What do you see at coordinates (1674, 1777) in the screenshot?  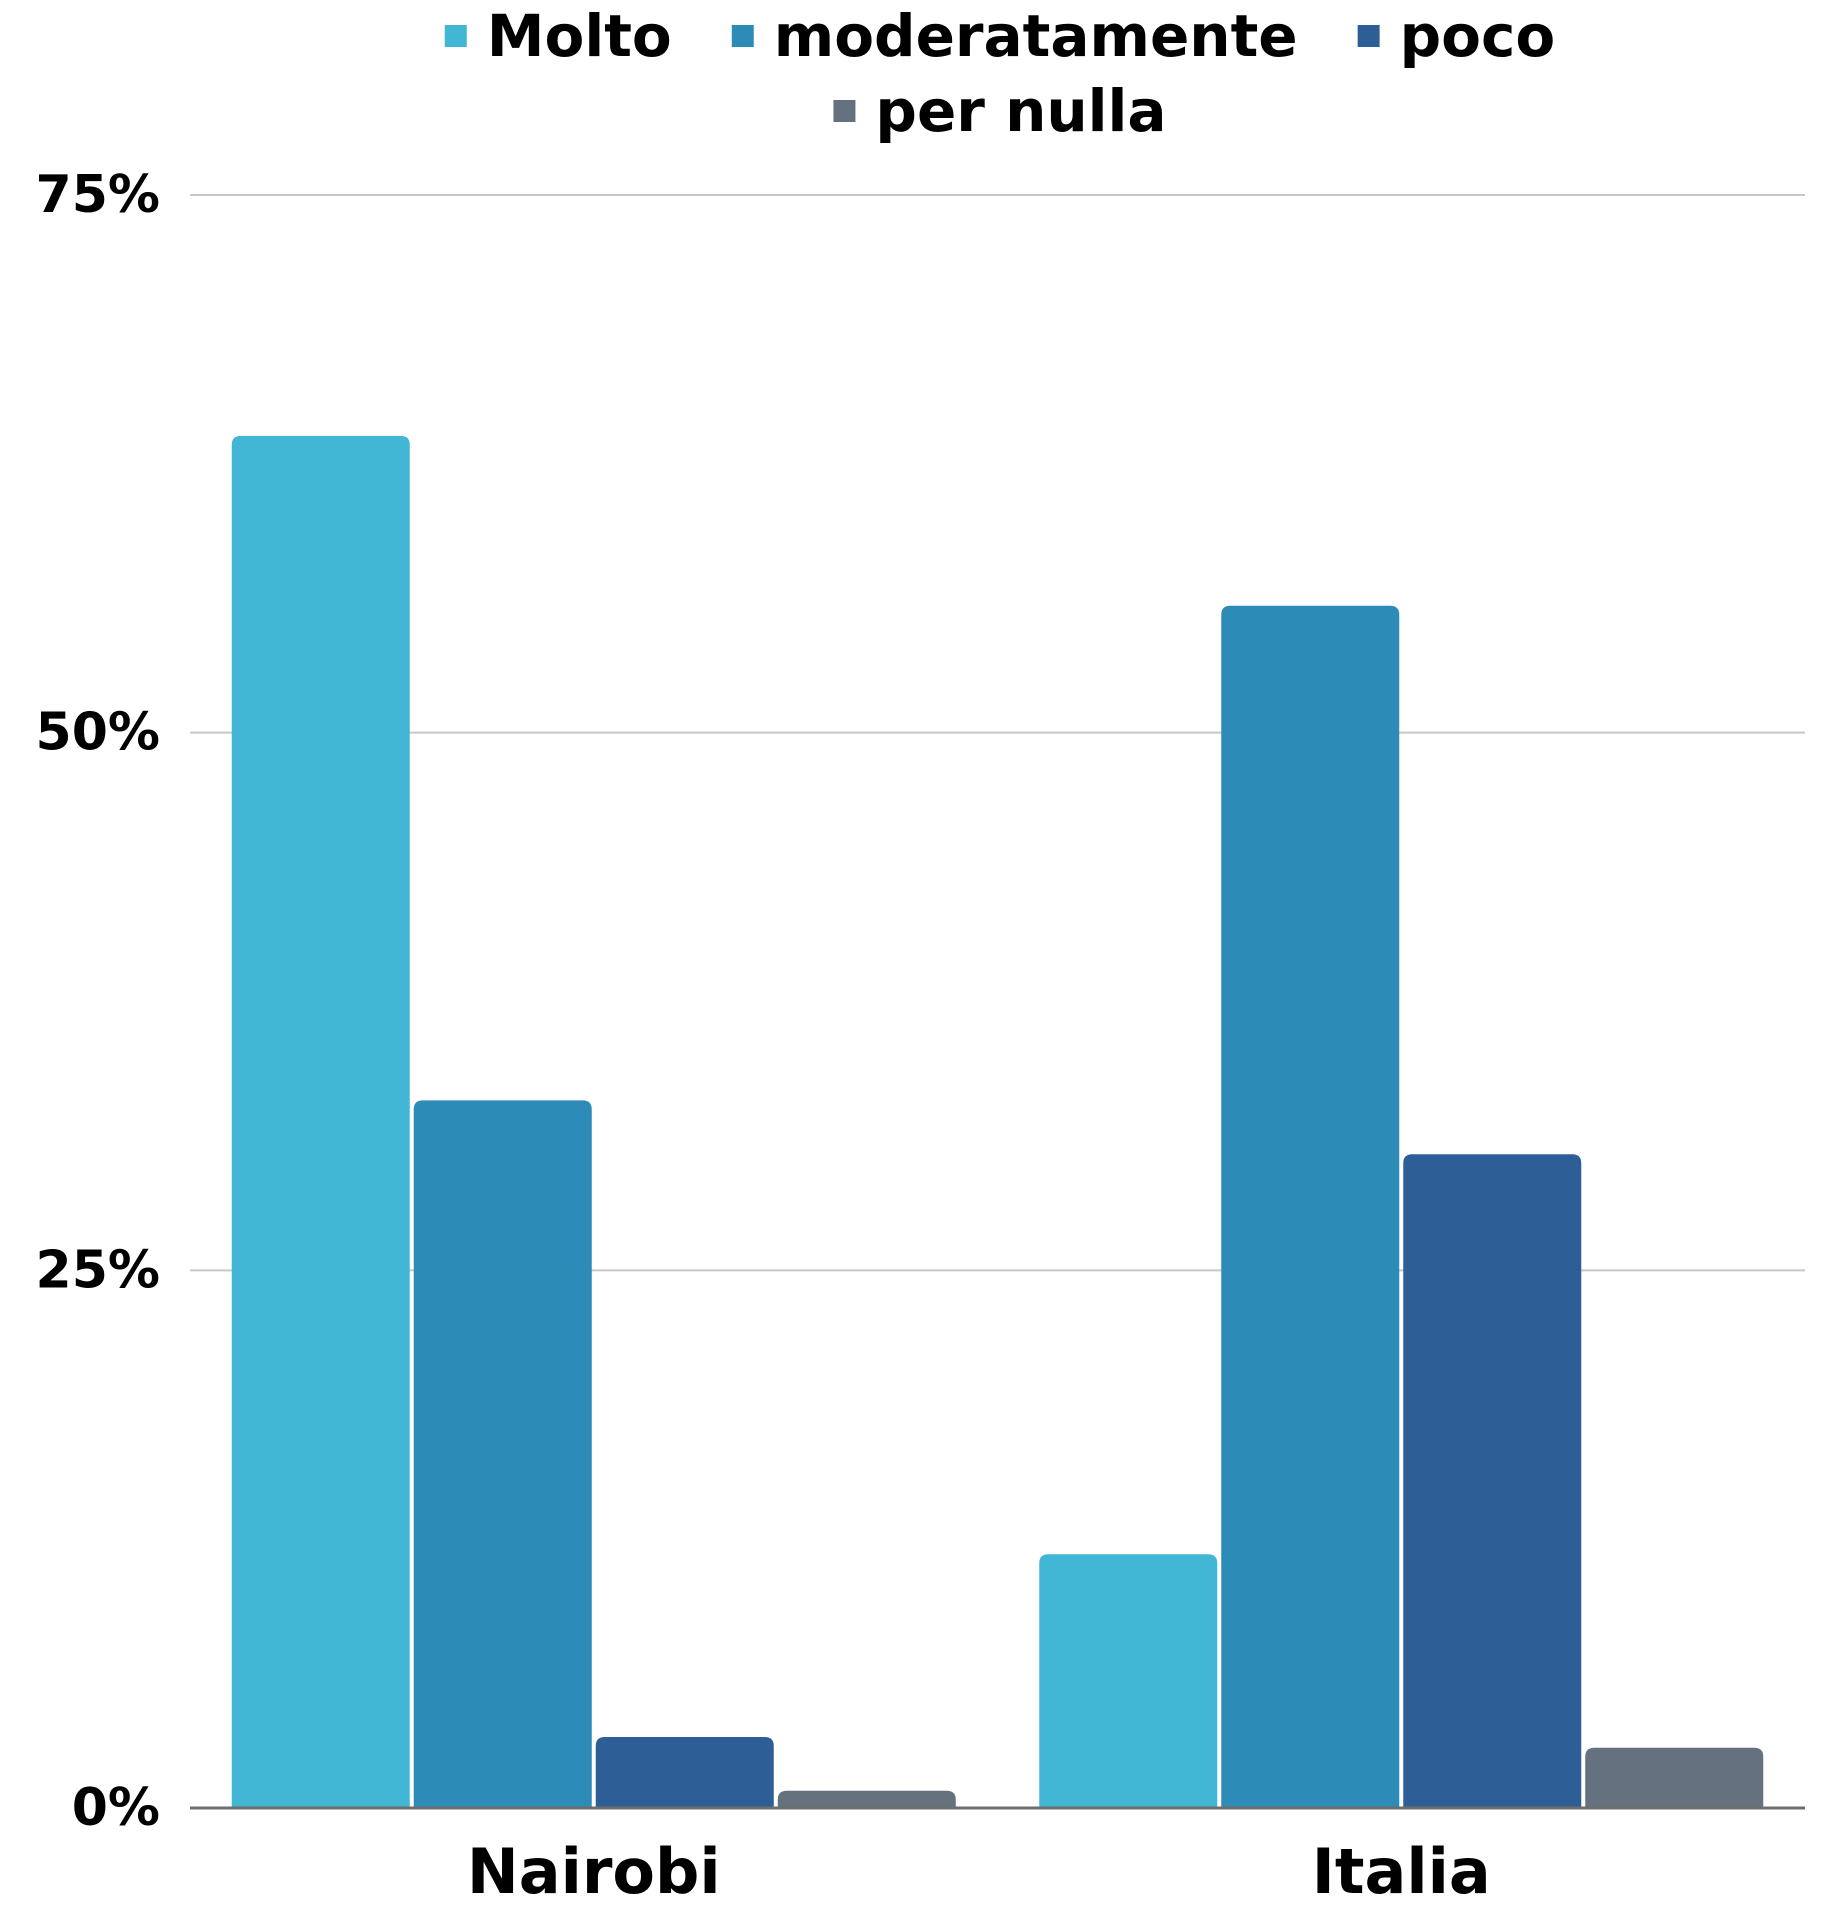 I see `bar-italia-per-nulla` at bounding box center [1674, 1777].